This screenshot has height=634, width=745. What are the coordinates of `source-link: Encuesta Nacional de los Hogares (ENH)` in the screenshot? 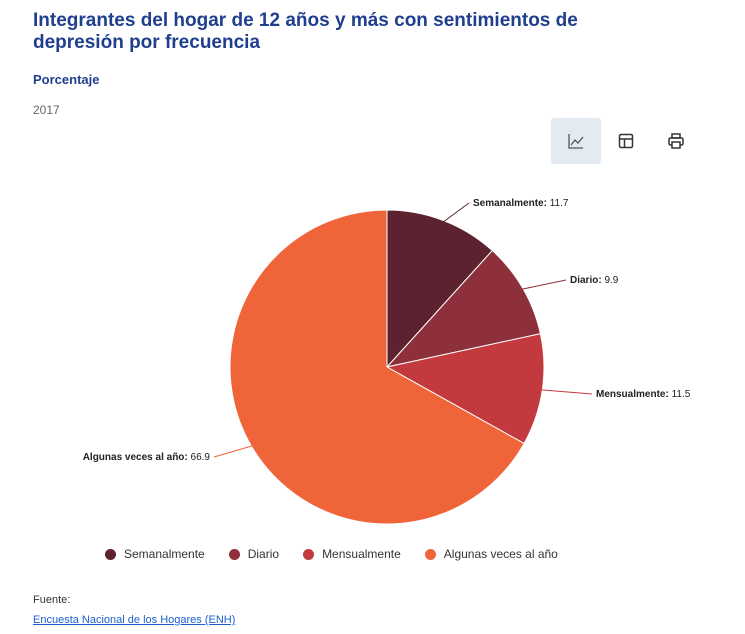 It's located at (134, 620).